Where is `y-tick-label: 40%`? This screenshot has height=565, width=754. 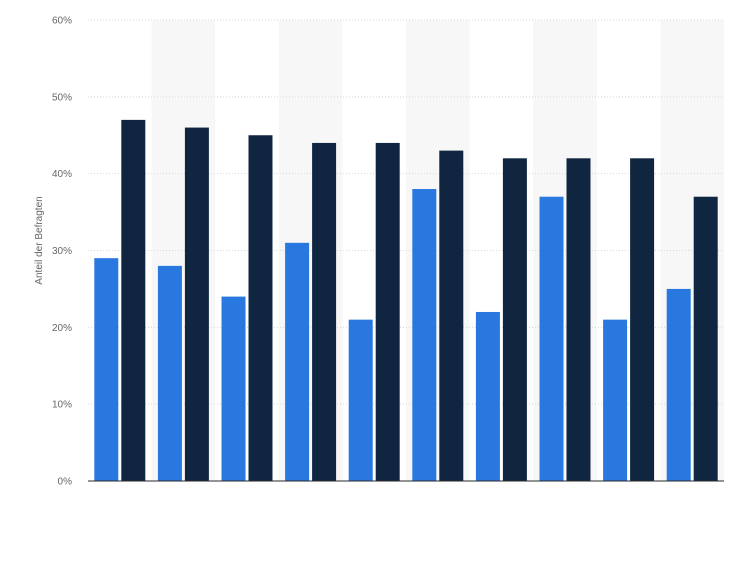
y-tick-label: 40% is located at coordinates (62, 174).